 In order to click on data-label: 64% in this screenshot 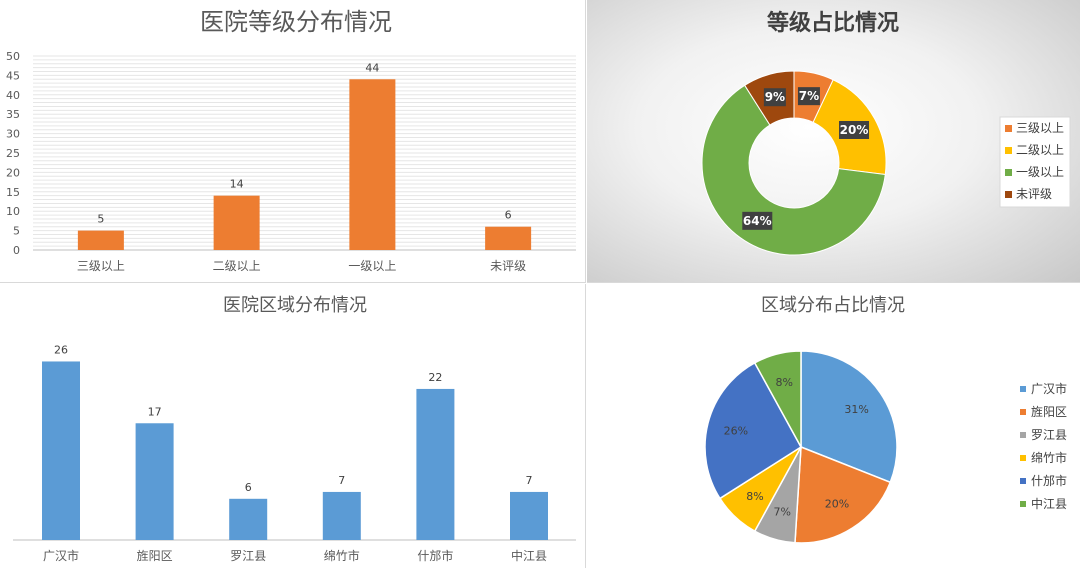, I will do `click(757, 221)`.